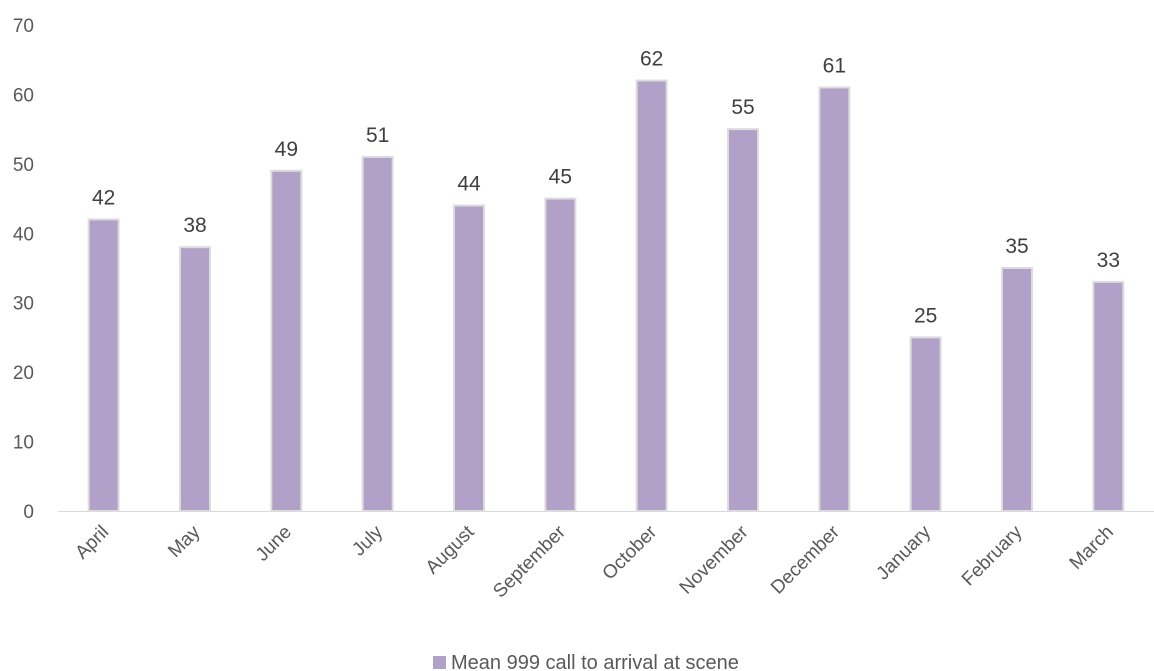 Image resolution: width=1154 pixels, height=671 pixels. Describe the element at coordinates (651, 59) in the screenshot. I see `data-label-october: 62` at that location.